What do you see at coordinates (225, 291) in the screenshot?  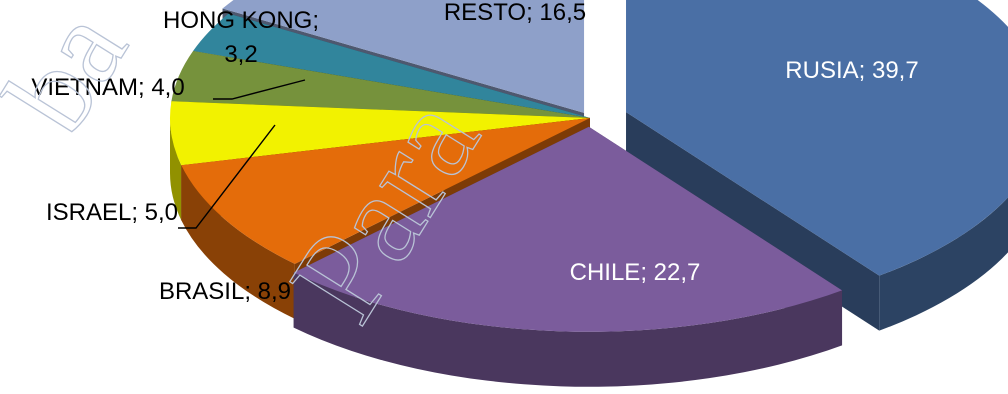 I see `data-label-brasil: BRASIL; 8,9` at bounding box center [225, 291].